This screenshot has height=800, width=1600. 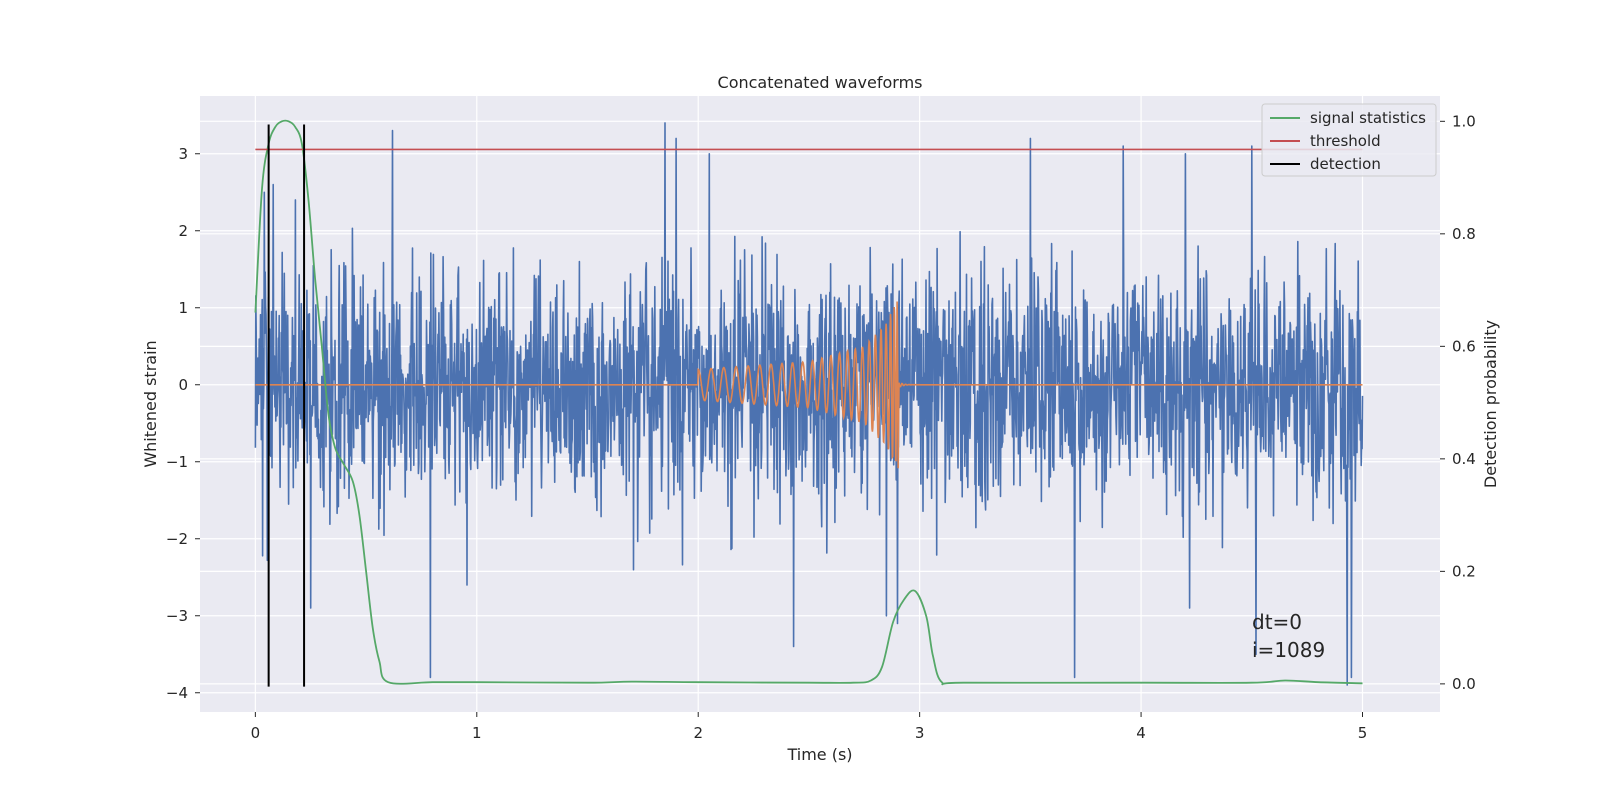 I want to click on legend: signal statistics threshold detection, so click(x=1349, y=140).